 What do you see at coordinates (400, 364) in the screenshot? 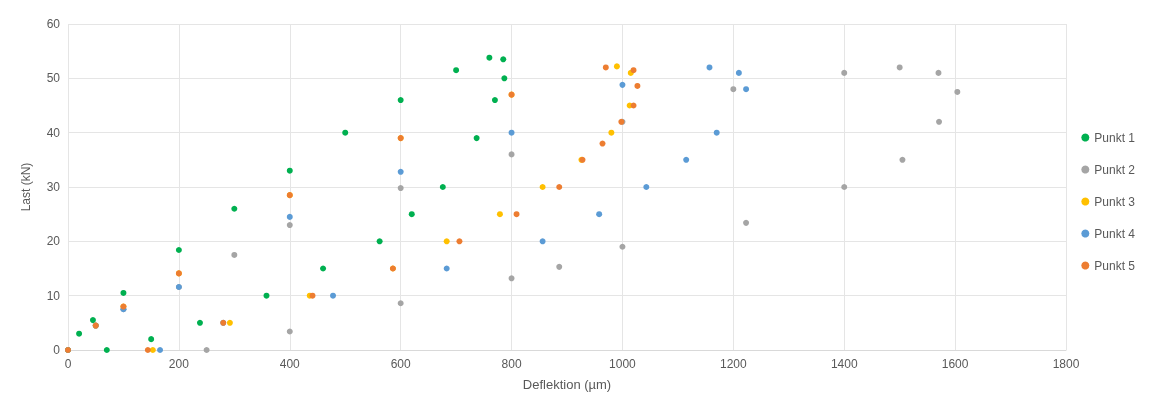
I see `x-tick-label: 600` at bounding box center [400, 364].